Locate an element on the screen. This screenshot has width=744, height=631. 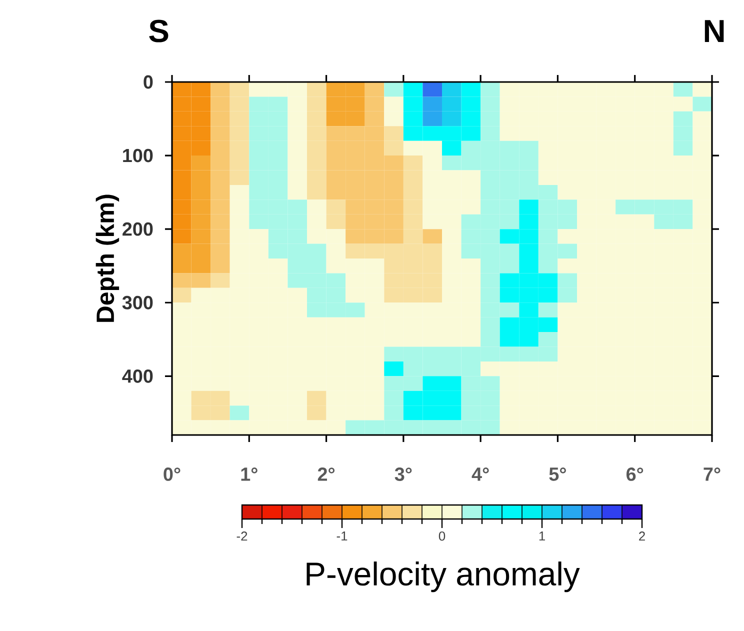
text: N is located at coordinates (714, 31).